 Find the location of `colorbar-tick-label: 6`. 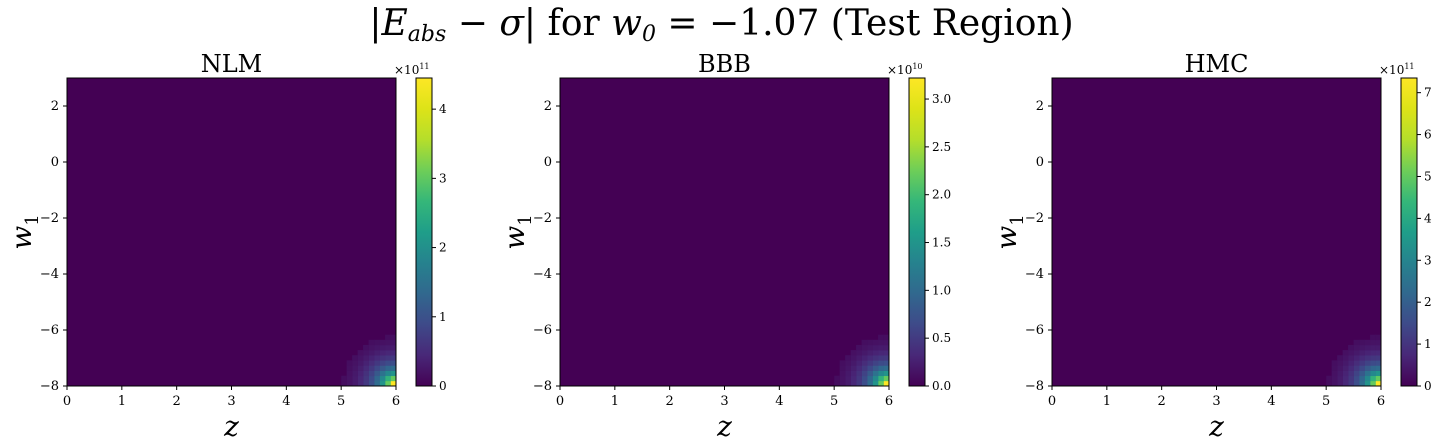

colorbar-tick-label: 6 is located at coordinates (1428, 135).